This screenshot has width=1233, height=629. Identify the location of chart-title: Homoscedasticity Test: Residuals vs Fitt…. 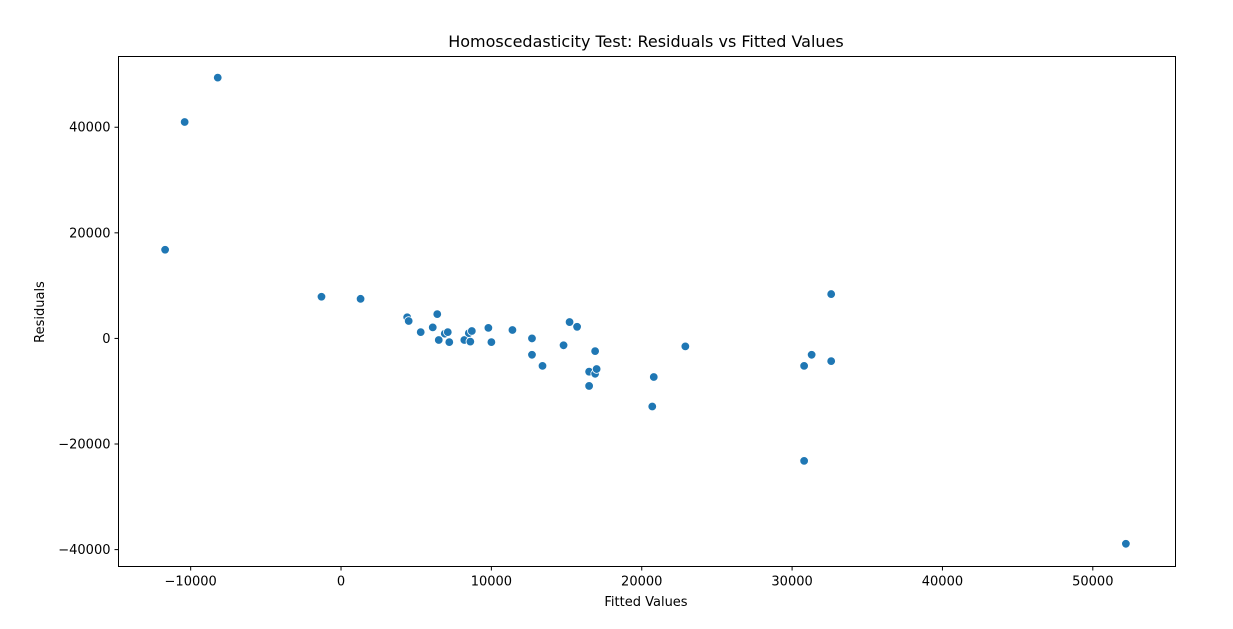
(646, 41).